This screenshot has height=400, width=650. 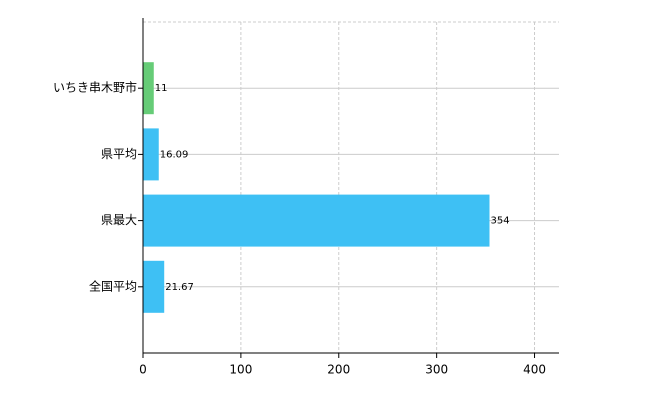 What do you see at coordinates (436, 370) in the screenshot?
I see `x-tick-label: 300` at bounding box center [436, 370].